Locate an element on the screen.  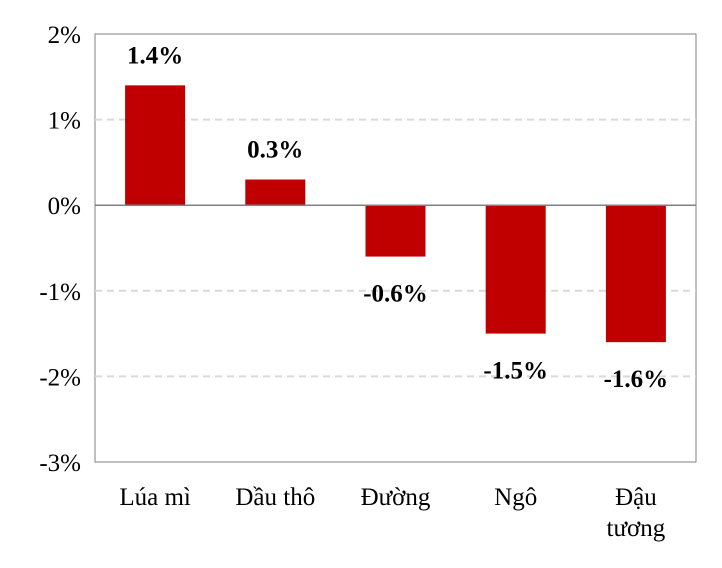
y-tick-label: -2% is located at coordinates (60, 377).